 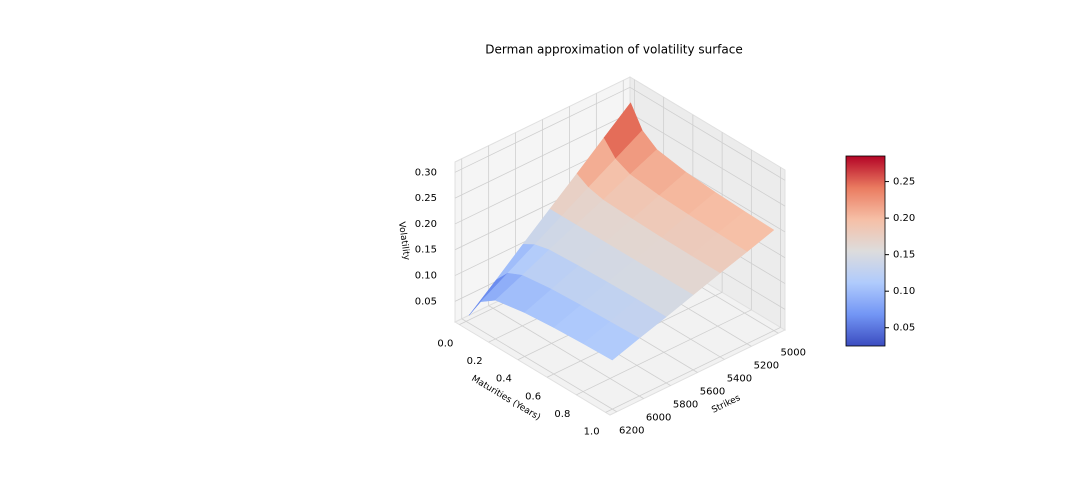 What do you see at coordinates (904, 328) in the screenshot?
I see `colorbar-tick-label: 0.05` at bounding box center [904, 328].